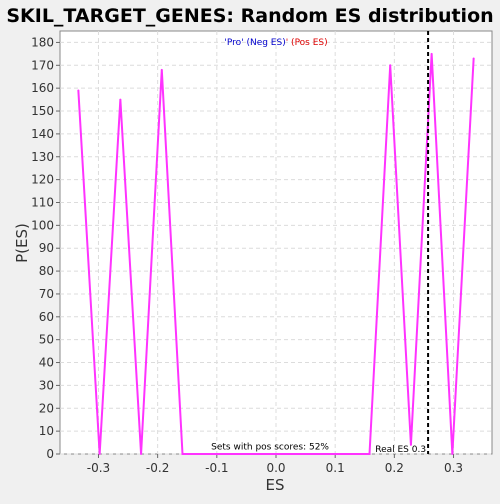  Describe the element at coordinates (275, 468) in the screenshot. I see `x-tick-label: 0.0` at that location.